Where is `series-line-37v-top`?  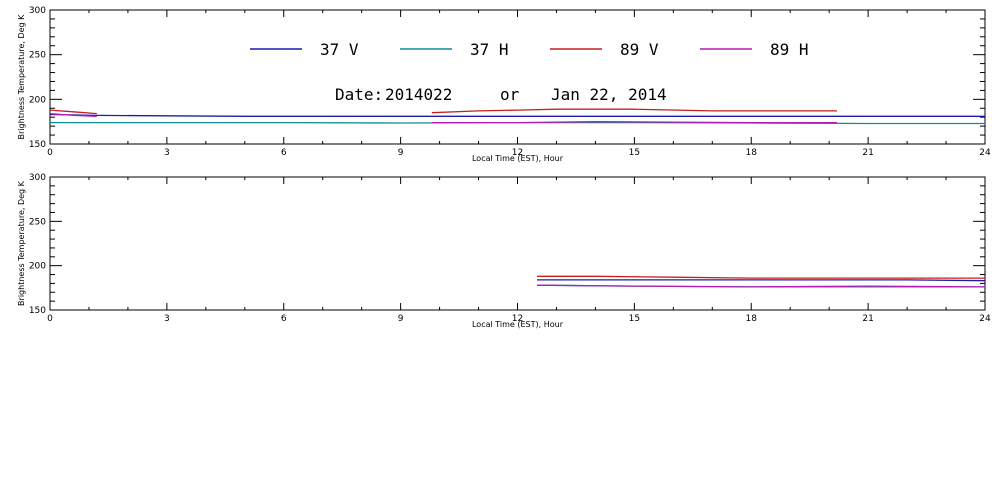
series-line-37v-top is located at coordinates (517, 115).